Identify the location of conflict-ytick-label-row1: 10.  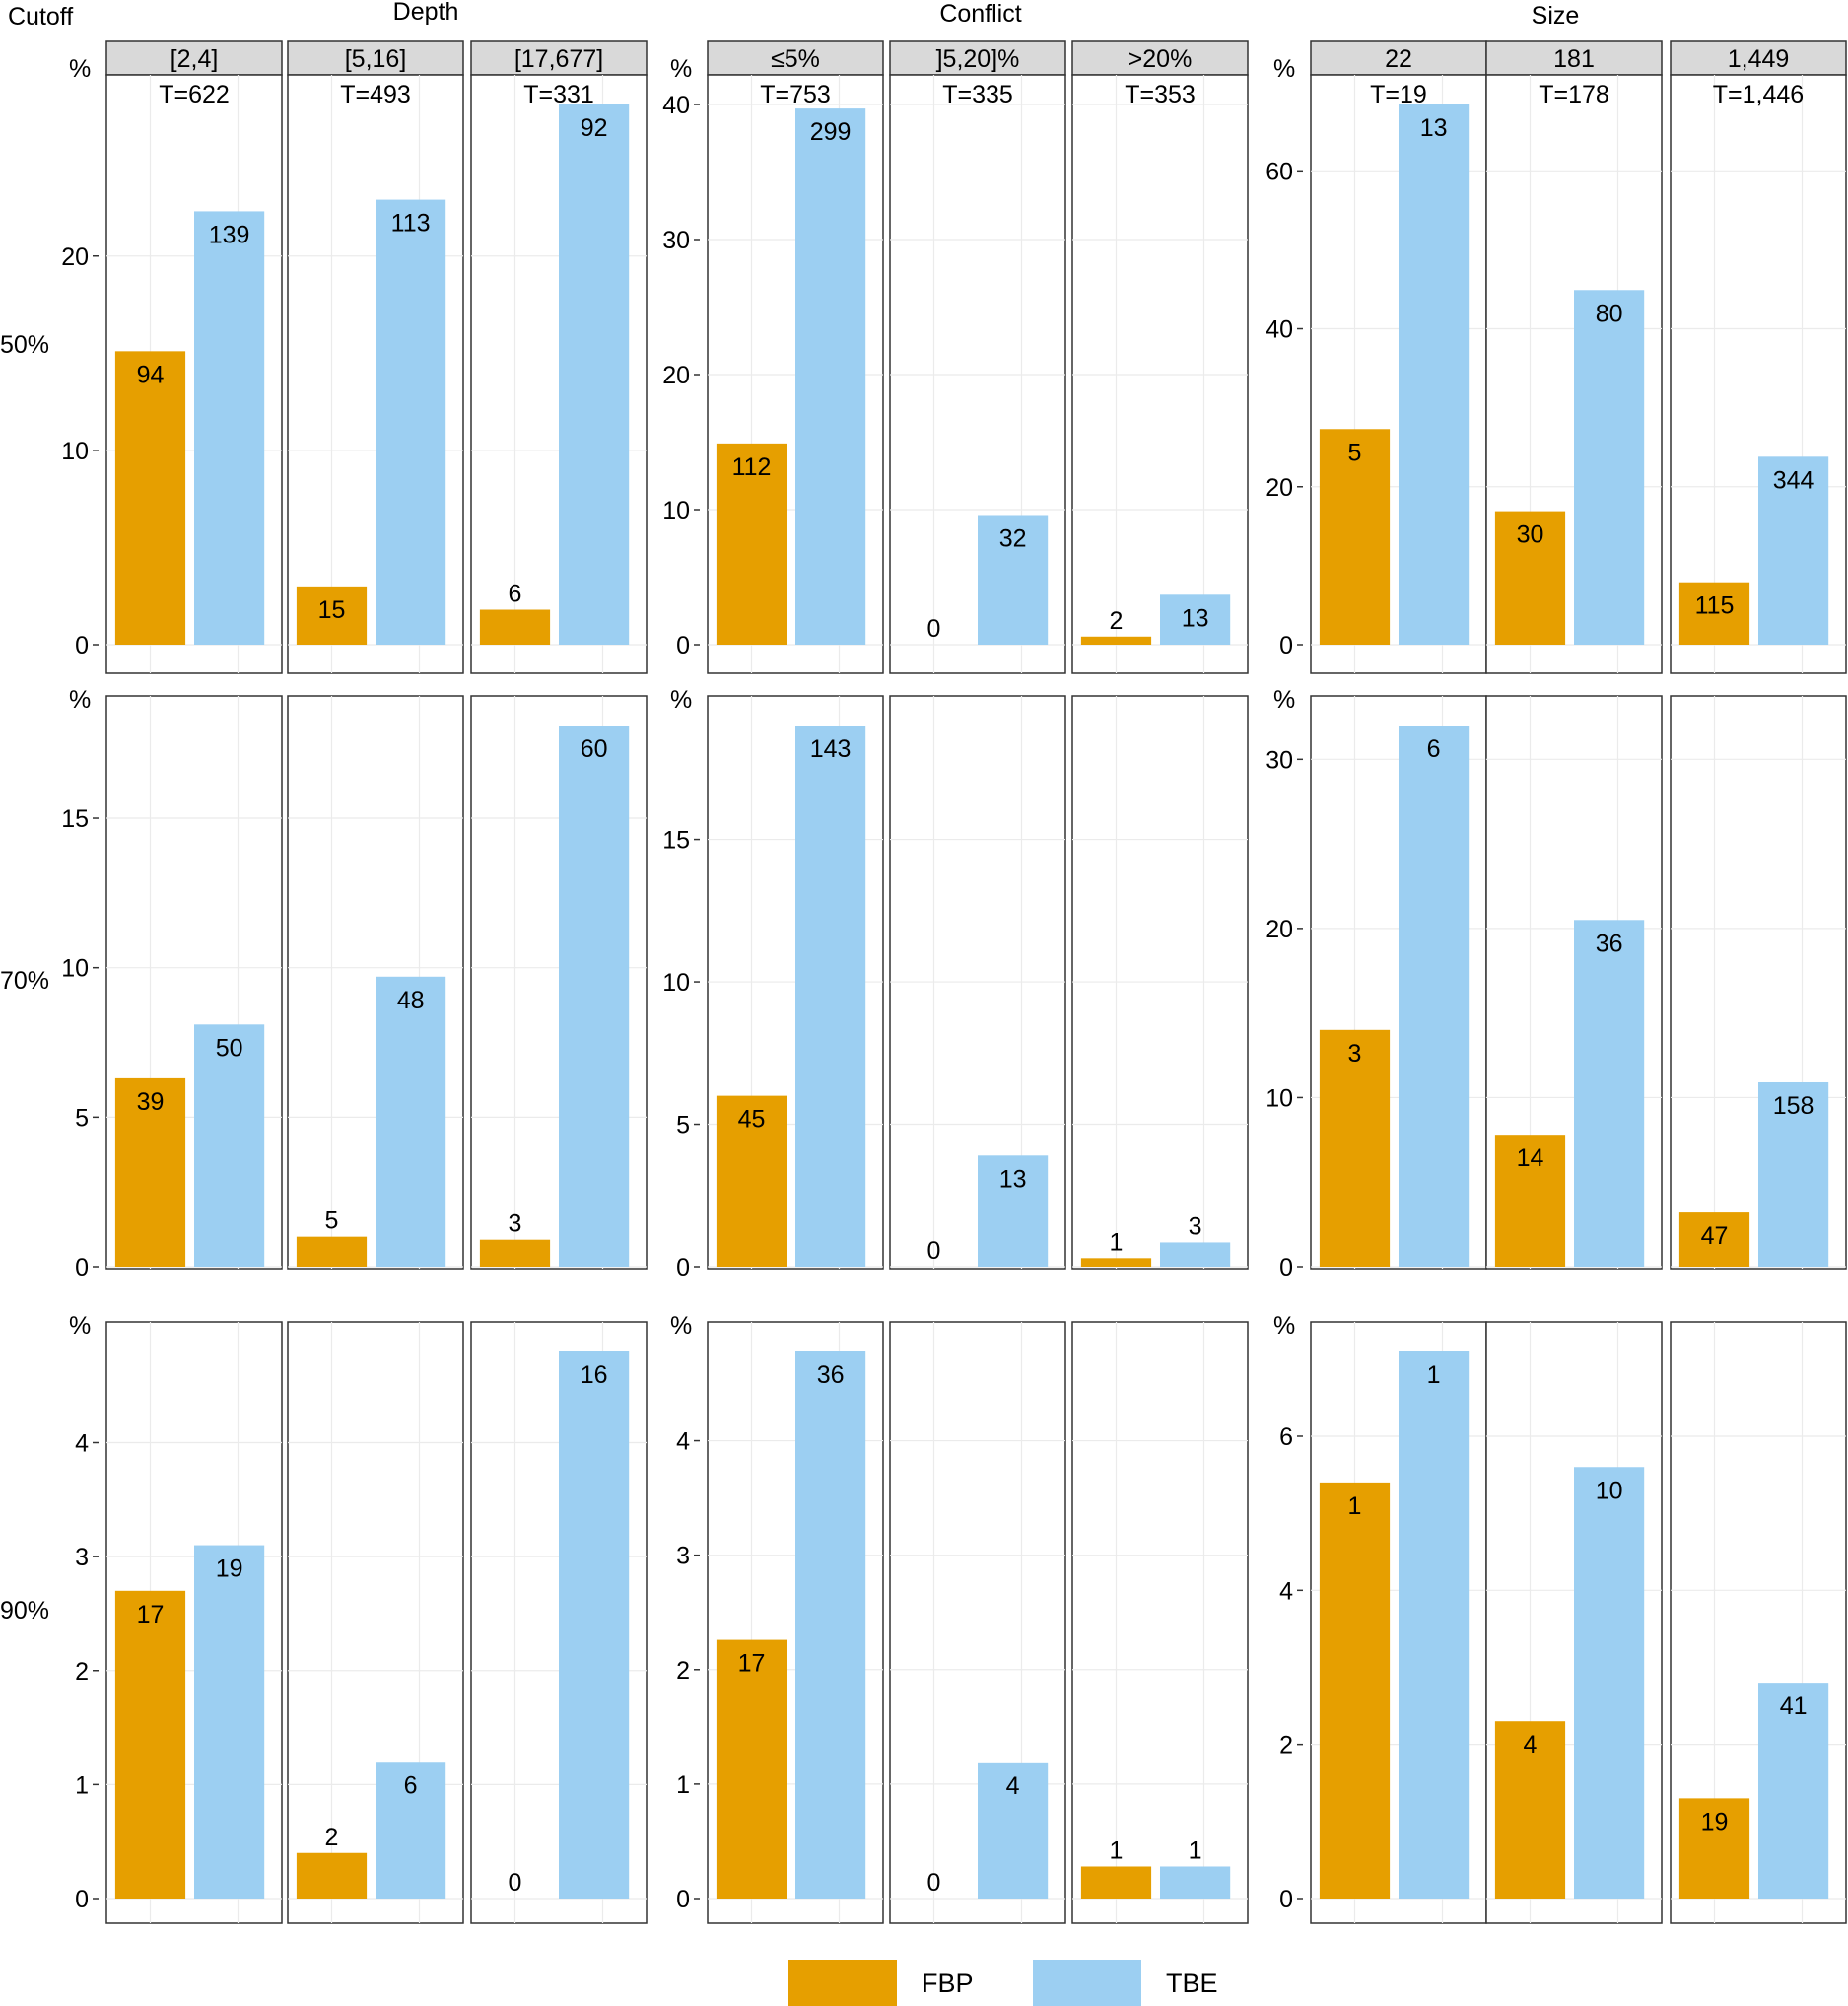
(676, 983).